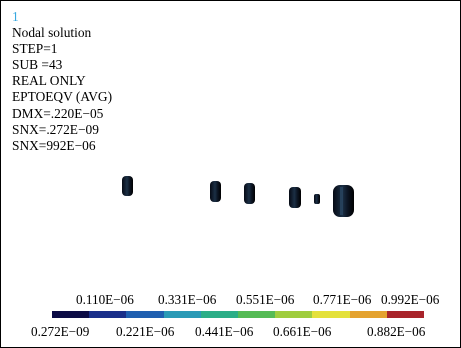  Describe the element at coordinates (58, 113) in the screenshot. I see `info-line-dmx: DMX=.220E−05` at that location.